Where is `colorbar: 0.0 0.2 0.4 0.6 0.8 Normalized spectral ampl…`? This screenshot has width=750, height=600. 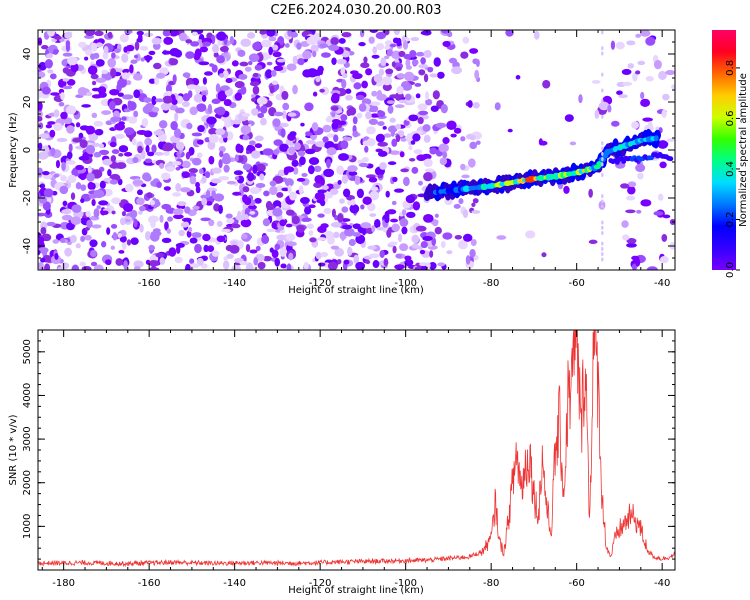
colorbar: 0.0 0.2 0.4 0.6 0.8 Normalized spectral ampl… is located at coordinates (730, 154).